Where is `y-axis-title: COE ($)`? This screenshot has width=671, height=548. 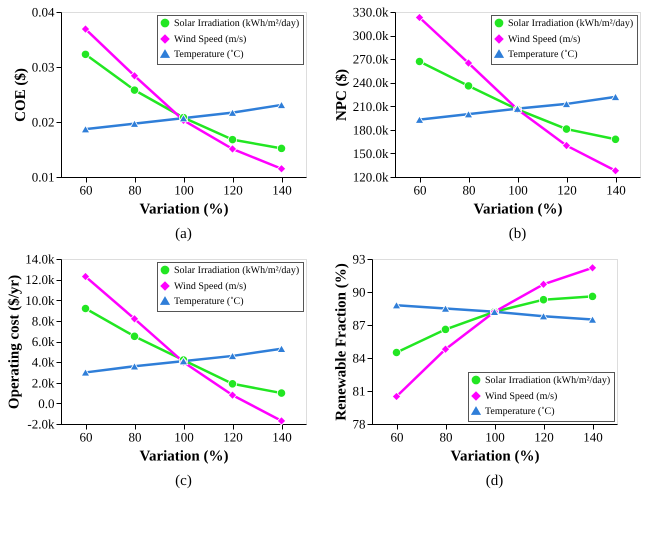
y-axis-title: COE ($) is located at coordinates (20, 95).